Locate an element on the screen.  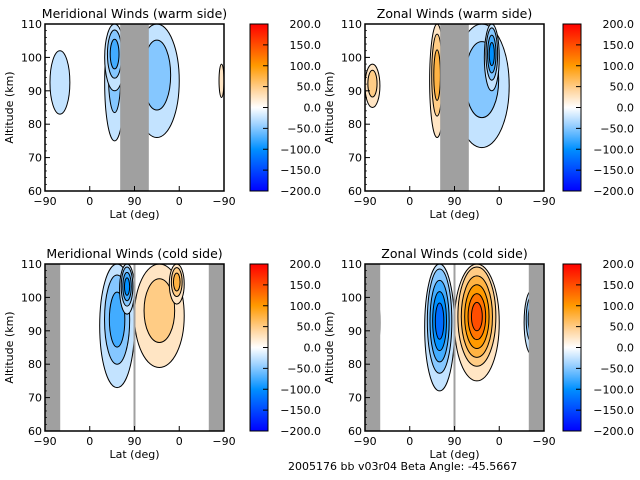
footer-text: 2005176 bb v03r04 Beta Angle: -45.5667 is located at coordinates (402, 466).